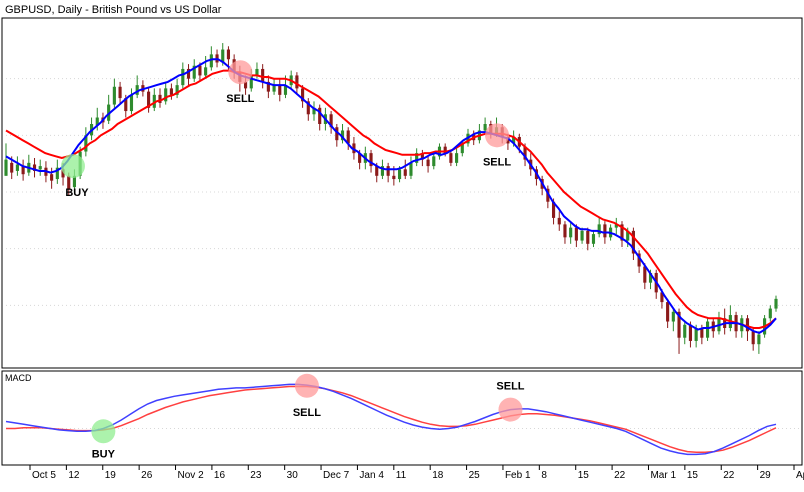 This screenshot has height=492, width=804. Describe the element at coordinates (104, 454) in the screenshot. I see `macd-annotation-label: BUY` at that location.